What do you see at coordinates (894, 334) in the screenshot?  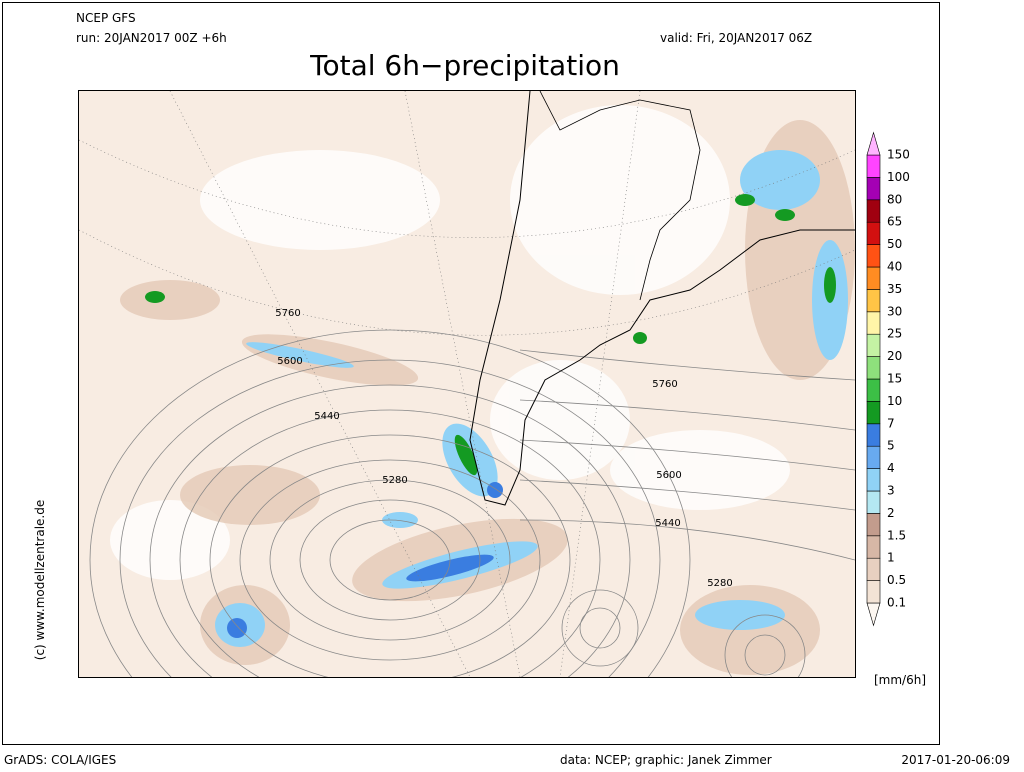 I see `legend-label: 25` at bounding box center [894, 334].